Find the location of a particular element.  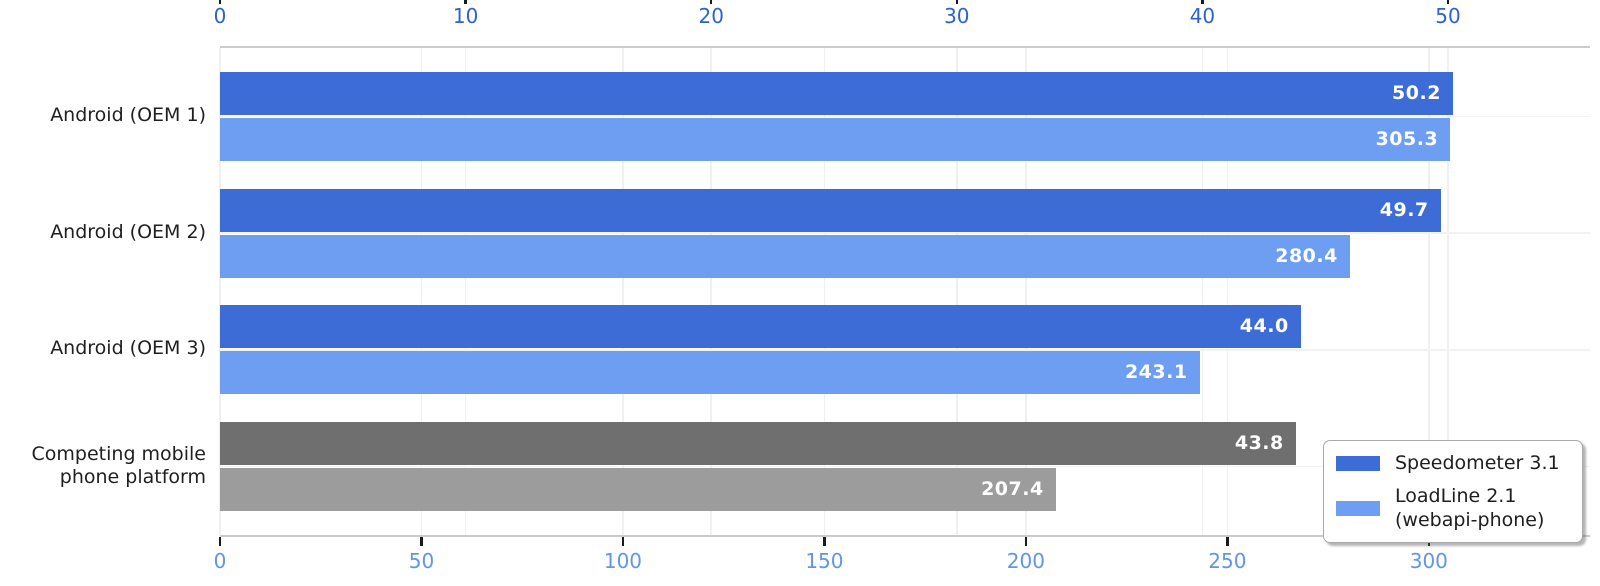

bar-value-label: 305.3 is located at coordinates (1407, 139).